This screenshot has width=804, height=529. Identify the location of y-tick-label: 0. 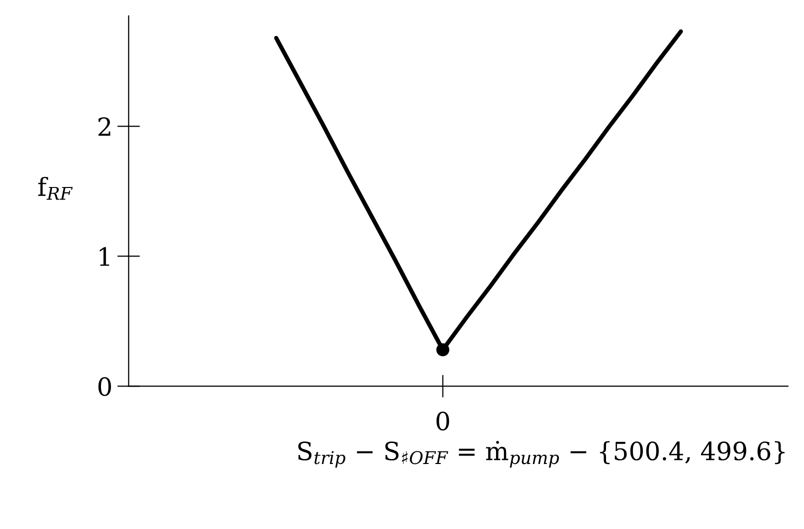
(105, 386).